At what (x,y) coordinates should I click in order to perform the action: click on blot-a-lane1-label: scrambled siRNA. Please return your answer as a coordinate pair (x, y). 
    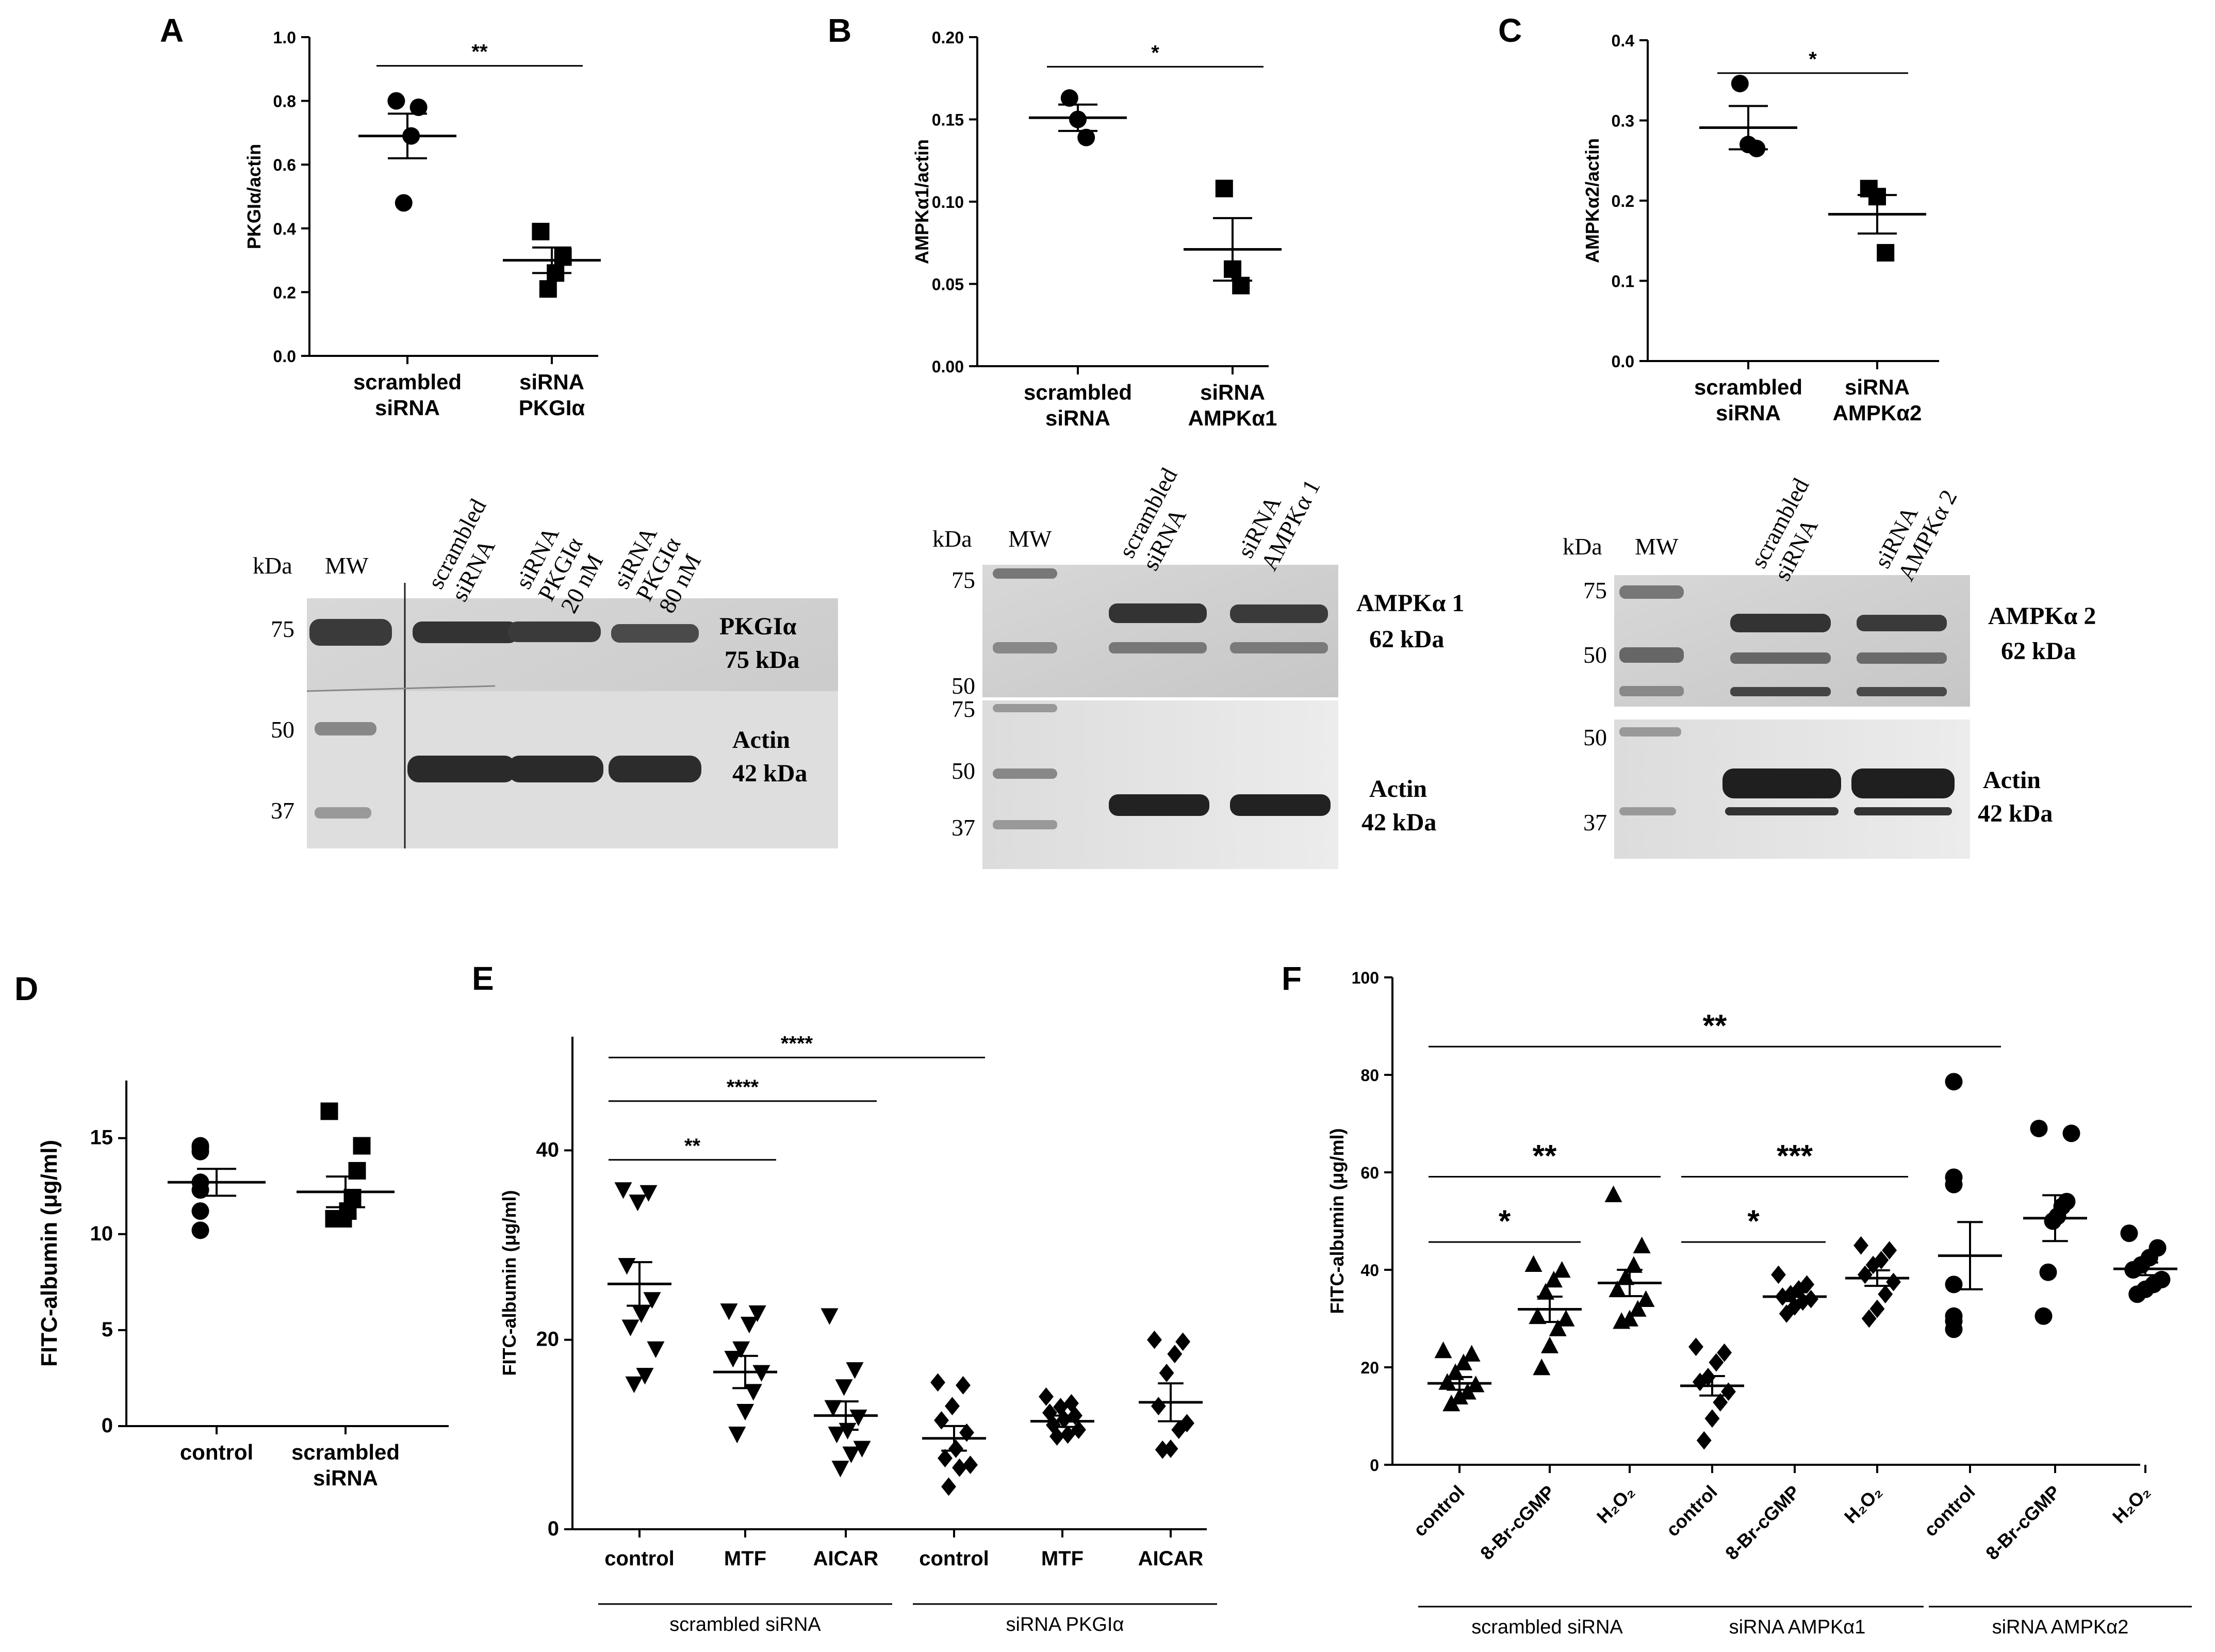
    Looking at the image, I should click on (461, 550).